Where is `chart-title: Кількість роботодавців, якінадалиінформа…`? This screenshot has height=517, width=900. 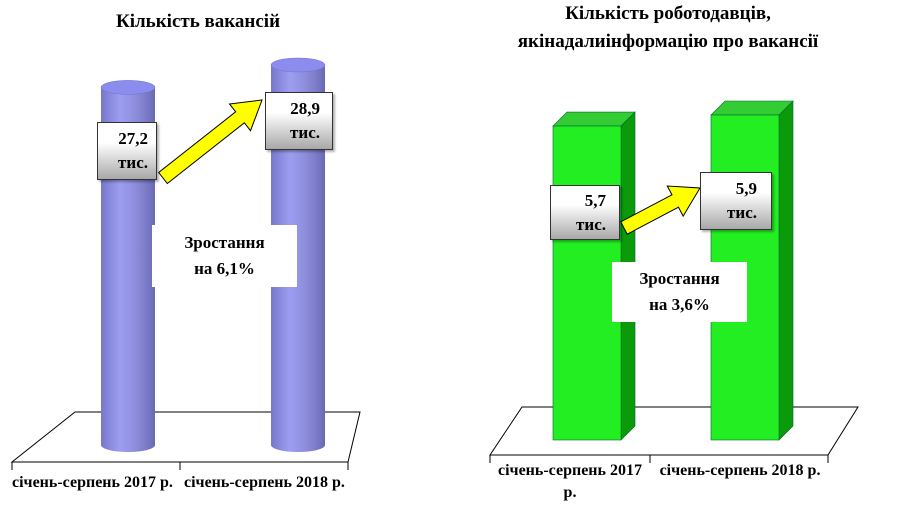
chart-title: Кількість роботодавців, якінадалиінформа… is located at coordinates (668, 28).